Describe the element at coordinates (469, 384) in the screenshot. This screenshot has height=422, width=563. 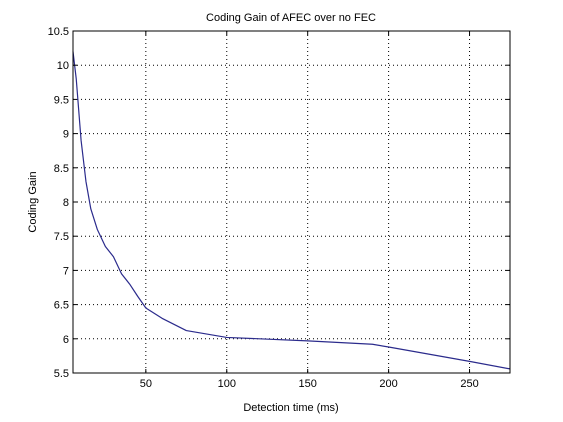
I see `x-tick-label: 250` at that location.